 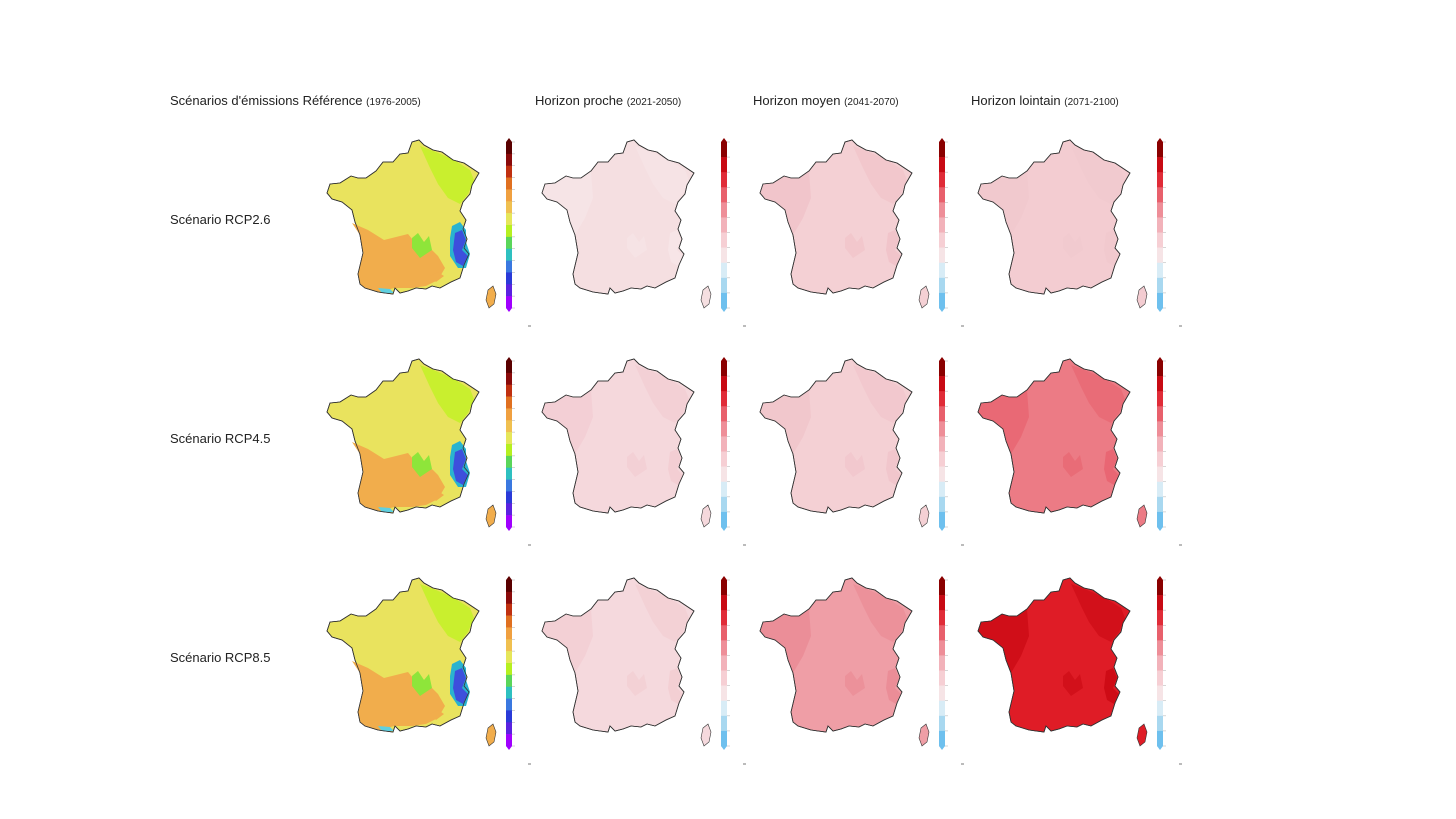 What do you see at coordinates (332, 100) in the screenshot?
I see `reference-heading: Référence` at bounding box center [332, 100].